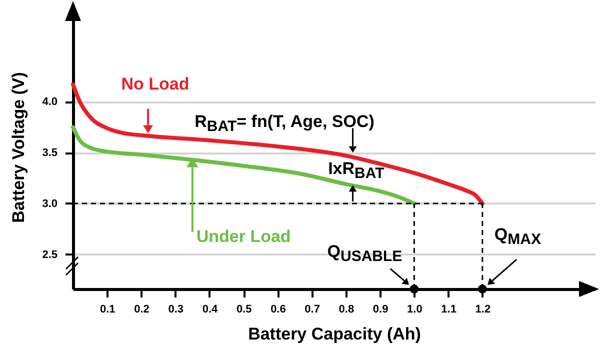 Image resolution: width=600 pixels, height=349 pixels. Describe the element at coordinates (448, 310) in the screenshot. I see `x-tick-label: 1.1` at that location.